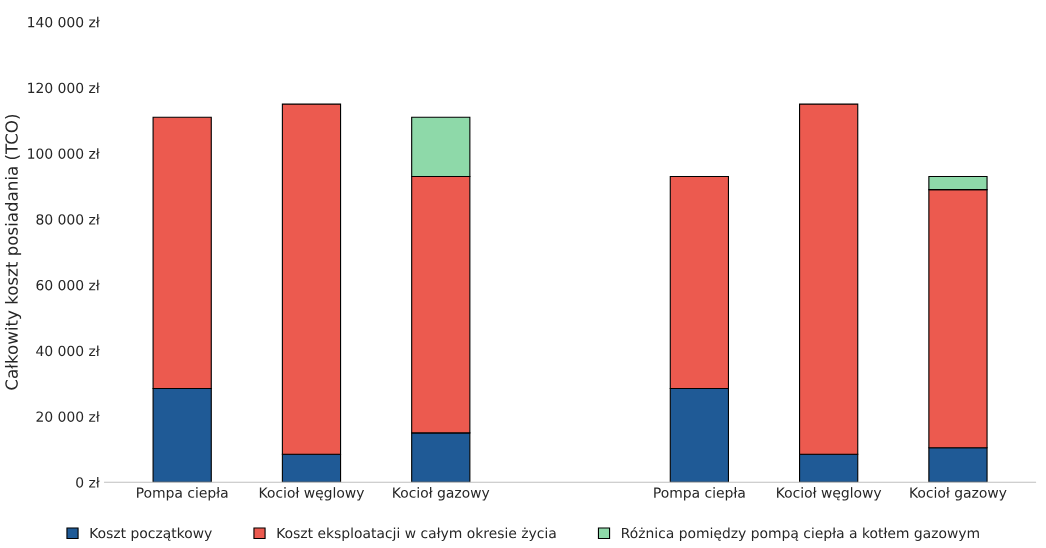 Image resolution: width=1046 pixels, height=548 pixels. Describe the element at coordinates (68, 219) in the screenshot. I see `y-tick-label: 80 000 zł` at that location.